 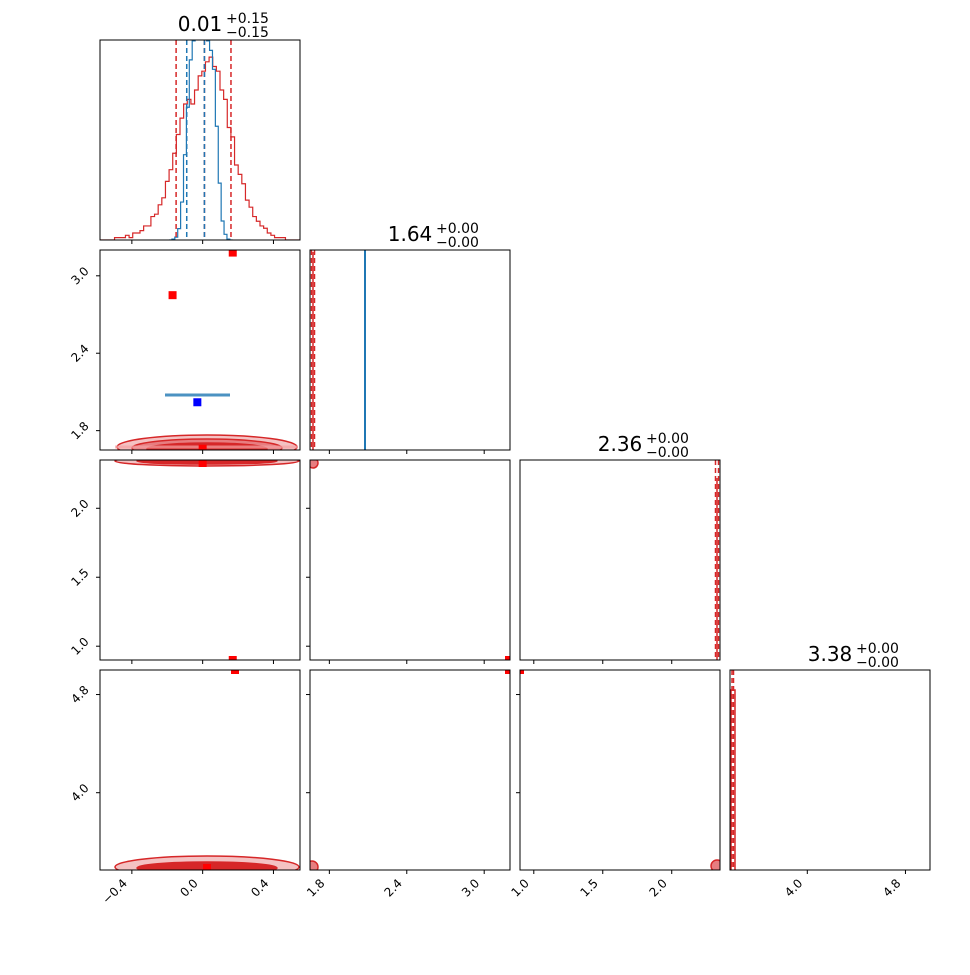 I want to click on title-minus-param-3: −0.00, so click(x=877, y=663).